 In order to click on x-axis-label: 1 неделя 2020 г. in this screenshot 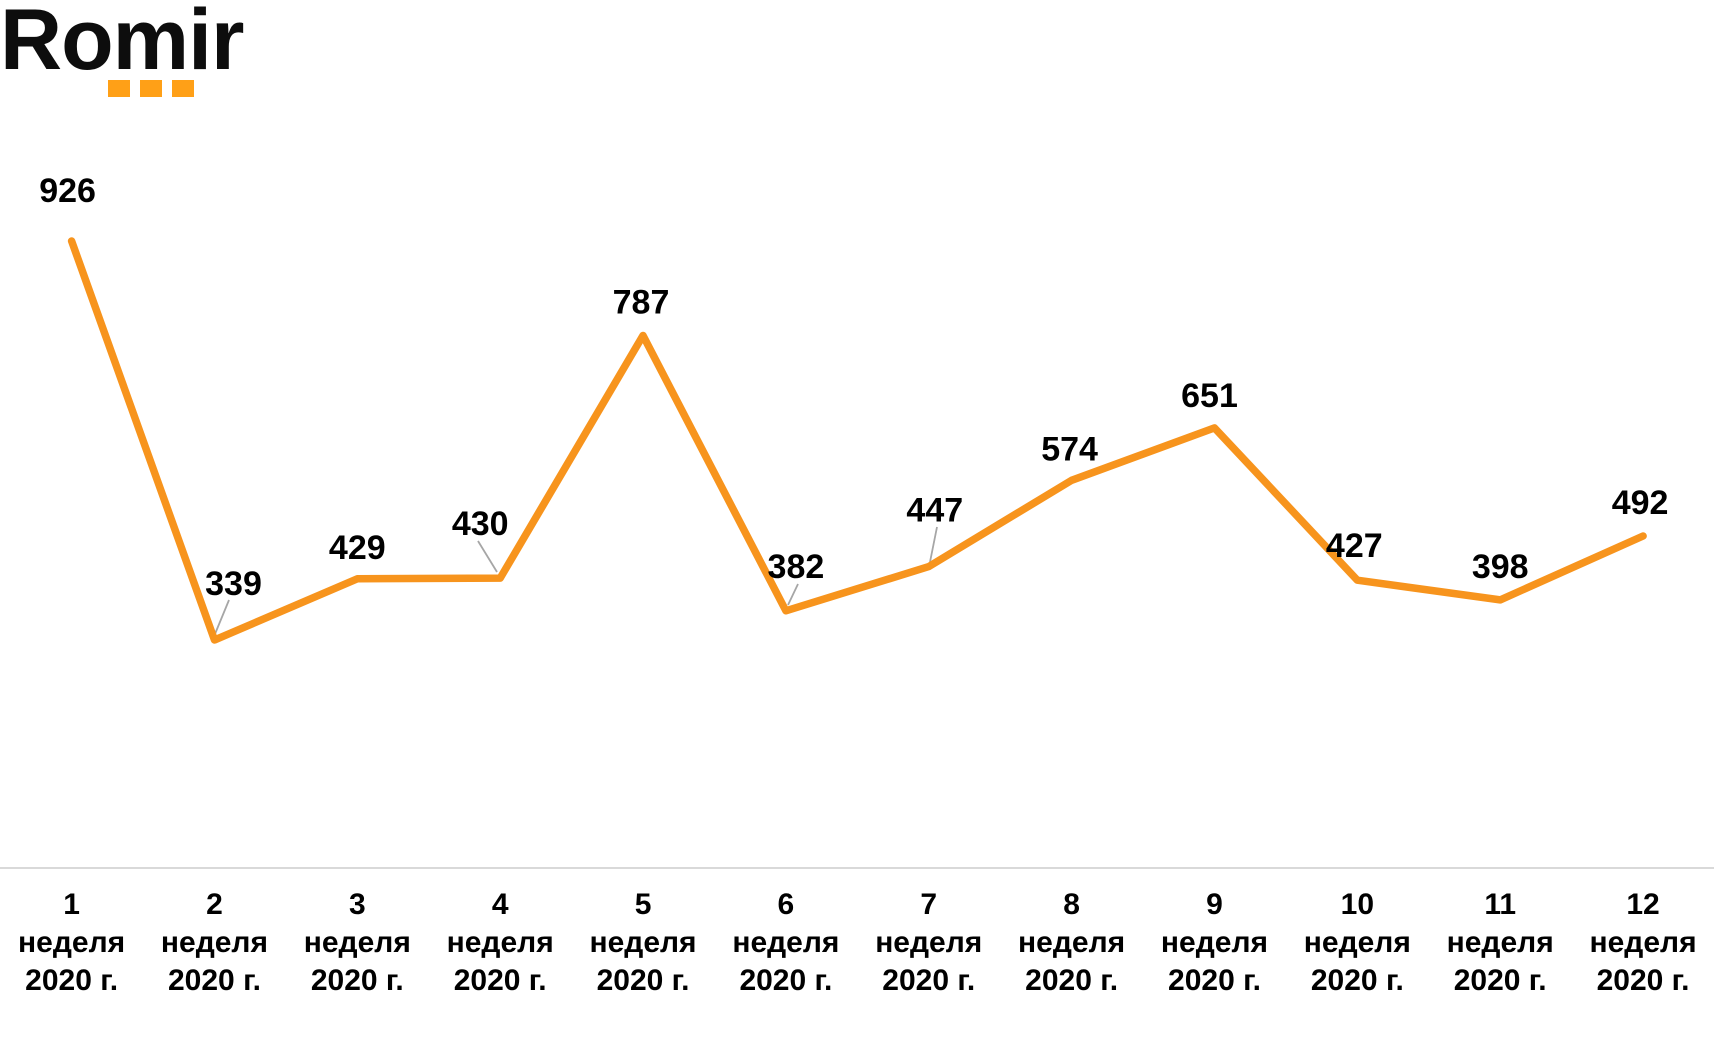, I will do `click(78, 943)`.